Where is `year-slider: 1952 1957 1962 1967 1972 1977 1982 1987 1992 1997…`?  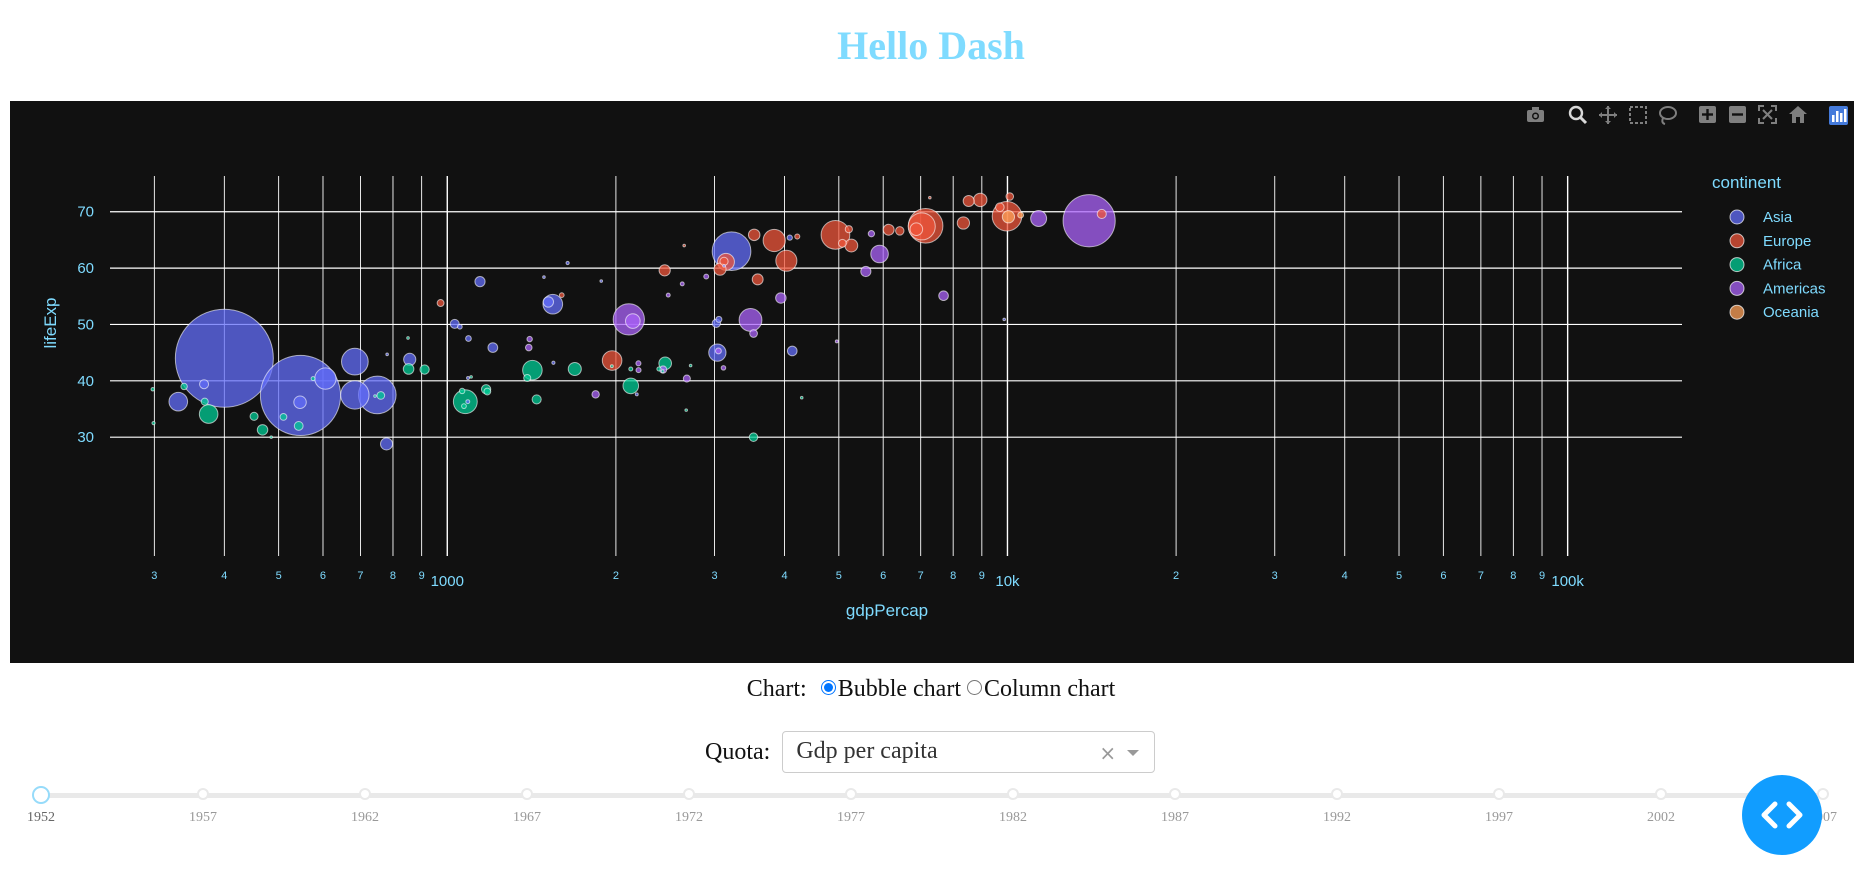 year-slider: 1952 1957 1962 1967 1972 1977 1982 1987 1992 1997… is located at coordinates (931, 804).